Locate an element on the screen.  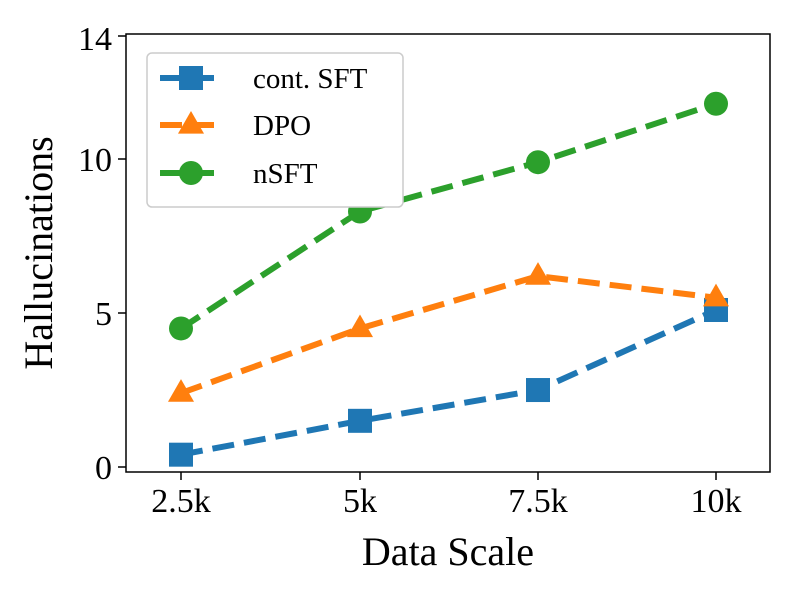
y-tick-label: 14 is located at coordinates (95, 39).